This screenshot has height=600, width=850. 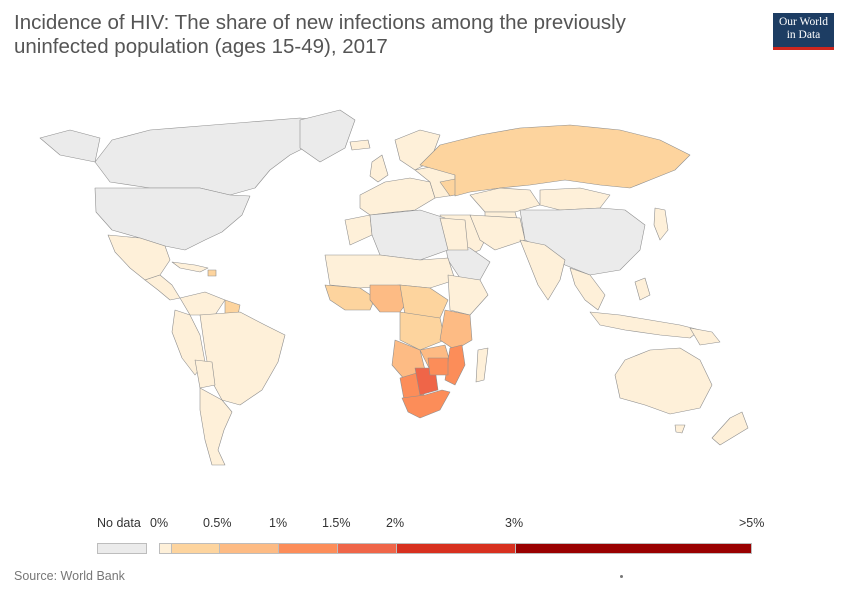 I want to click on owid-logo: Our World in Data, so click(x=803, y=31).